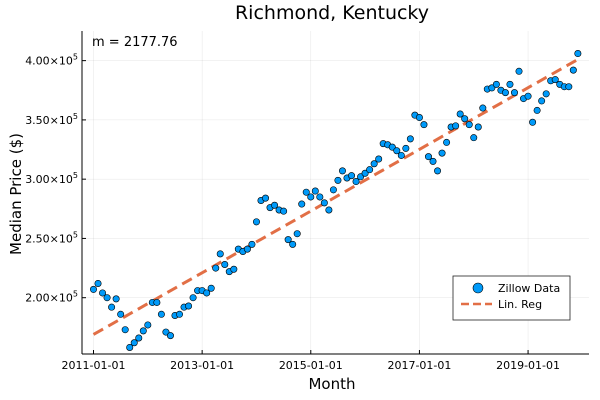 This screenshot has width=600, height=400. Describe the element at coordinates (478, 288) in the screenshot. I see `legend-marker-zillow` at that location.